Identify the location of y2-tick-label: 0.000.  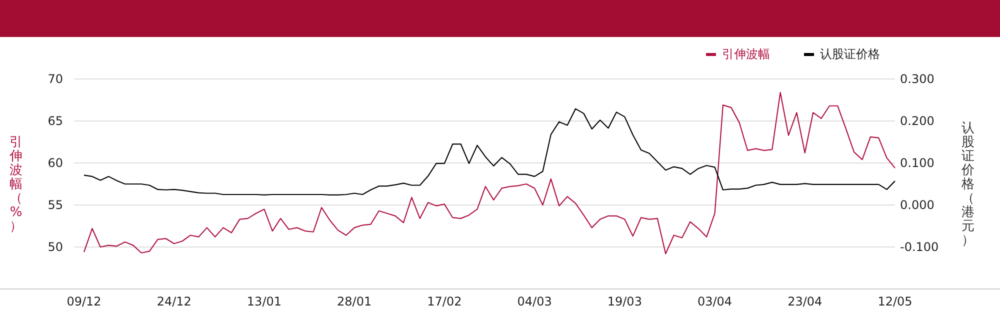
(917, 205).